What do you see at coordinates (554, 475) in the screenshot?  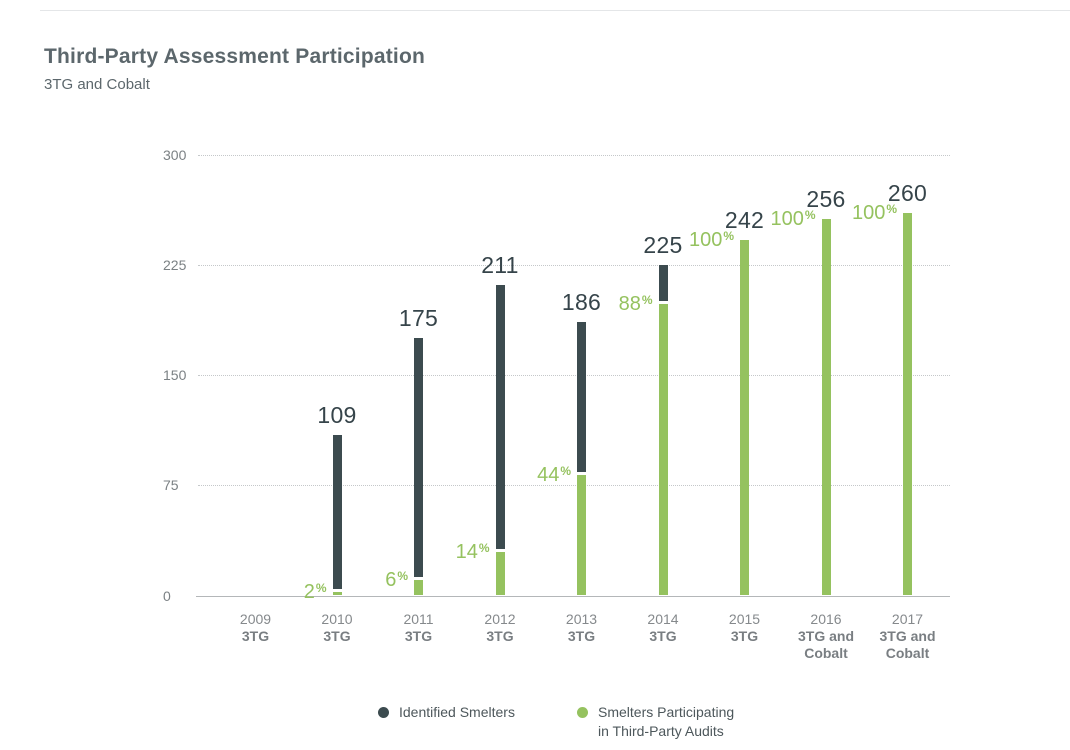 I see `bar-percent-label: 44%` at bounding box center [554, 475].